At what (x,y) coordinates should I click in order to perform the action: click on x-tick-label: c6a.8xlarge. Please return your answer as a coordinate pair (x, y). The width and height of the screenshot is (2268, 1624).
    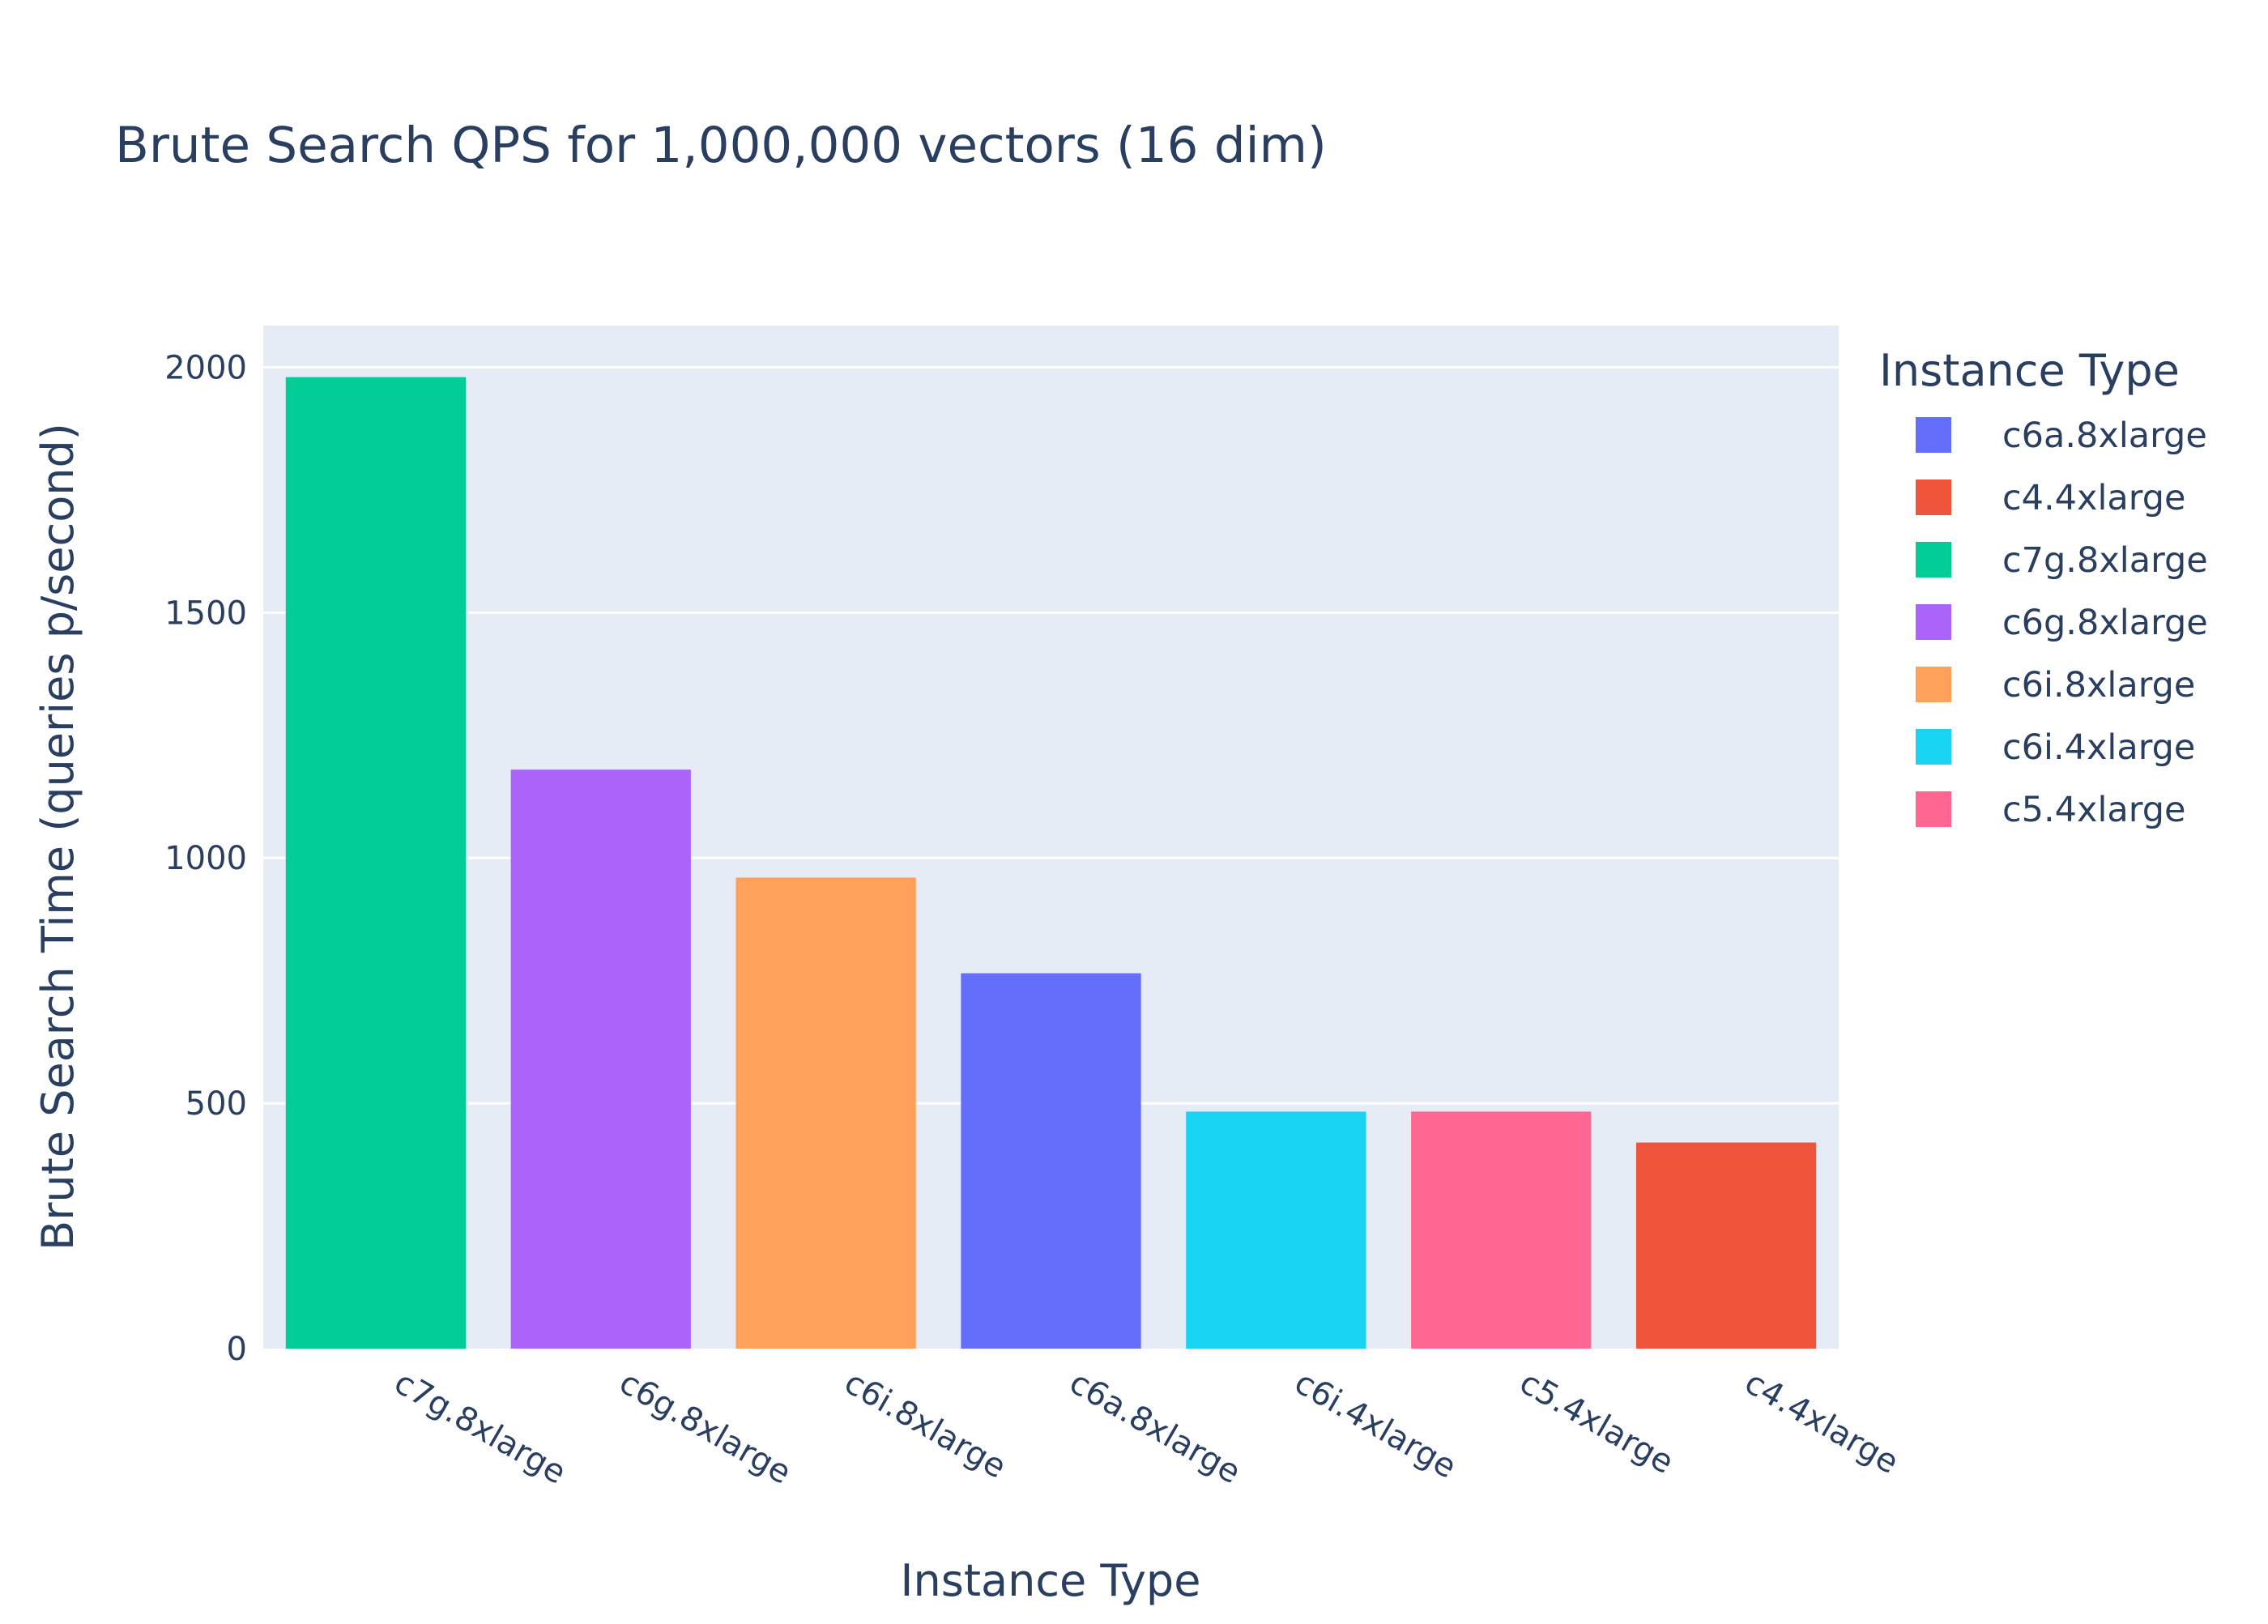
    Looking at the image, I should click on (1155, 1427).